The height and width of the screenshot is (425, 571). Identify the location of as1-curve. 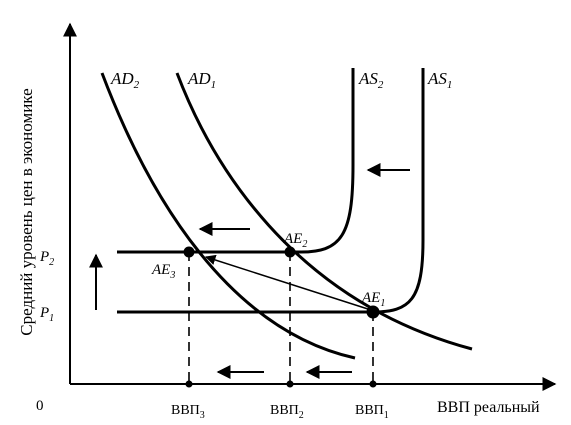
(398, 191).